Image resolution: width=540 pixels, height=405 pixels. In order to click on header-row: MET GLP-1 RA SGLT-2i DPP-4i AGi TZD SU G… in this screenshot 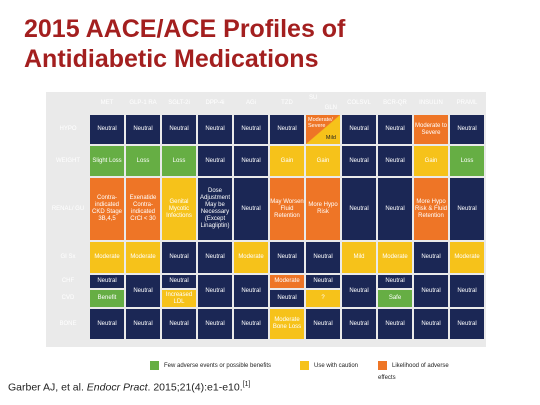, I will do `click(266, 103)`.